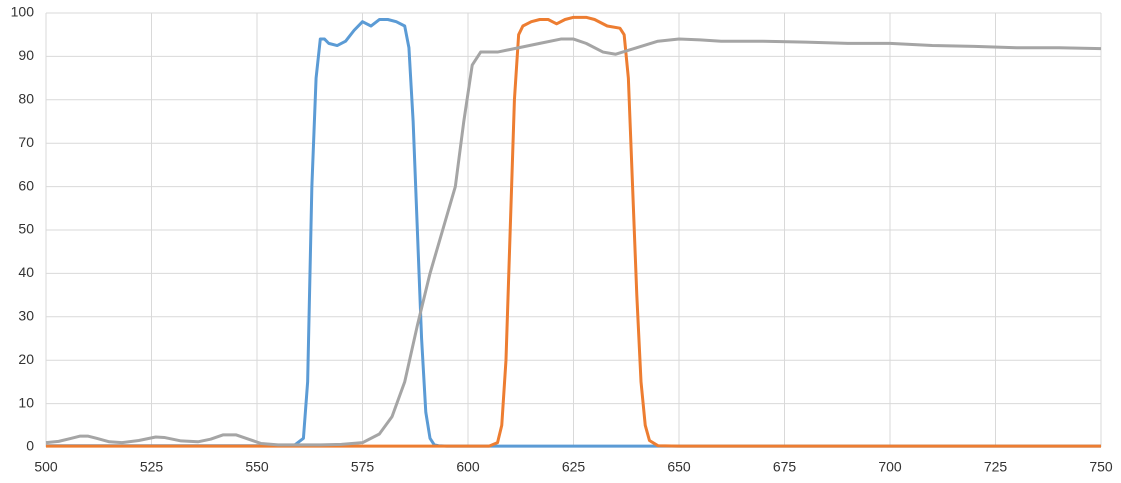  I want to click on y-tick-label: 70, so click(26, 142).